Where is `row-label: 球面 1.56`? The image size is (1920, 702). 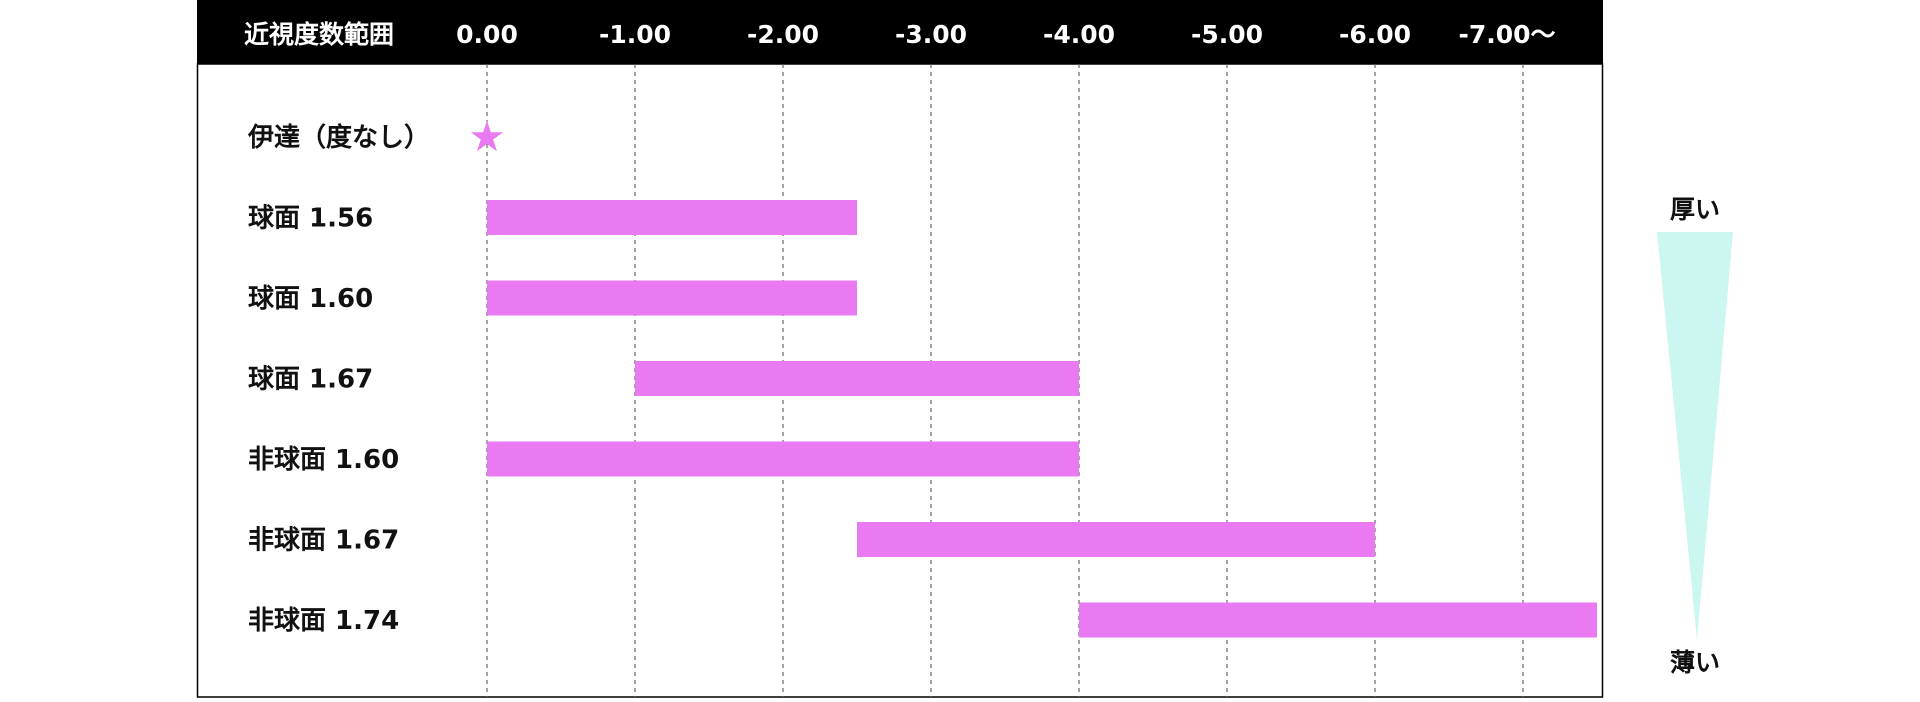
row-label: 球面 1.56 is located at coordinates (310, 219).